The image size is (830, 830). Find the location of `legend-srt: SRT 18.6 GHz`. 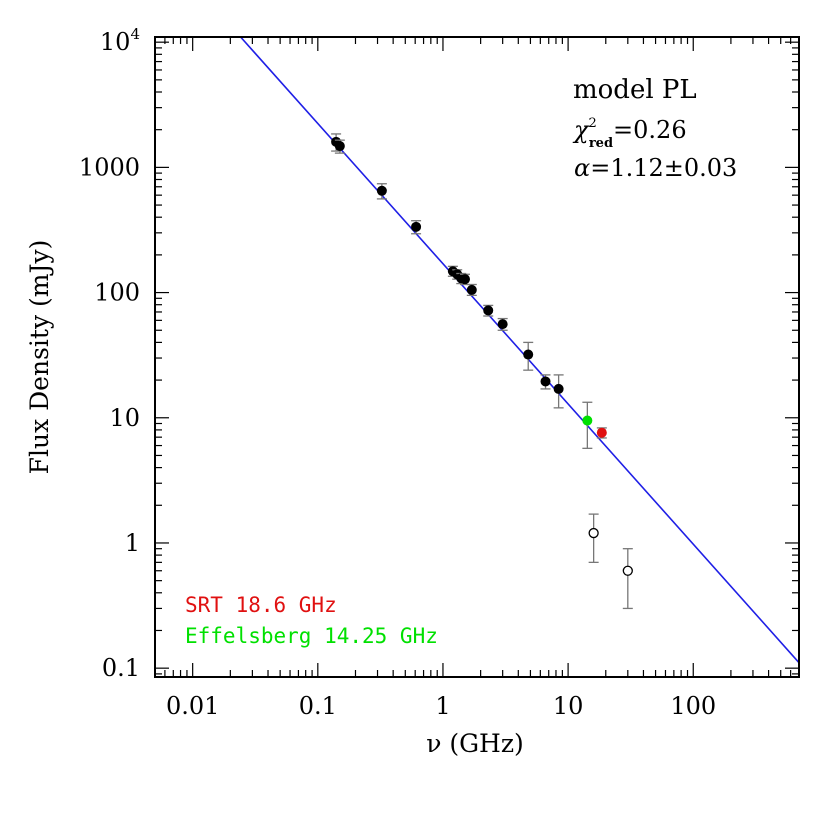

legend-srt: SRT 18.6 GHz is located at coordinates (261, 605).